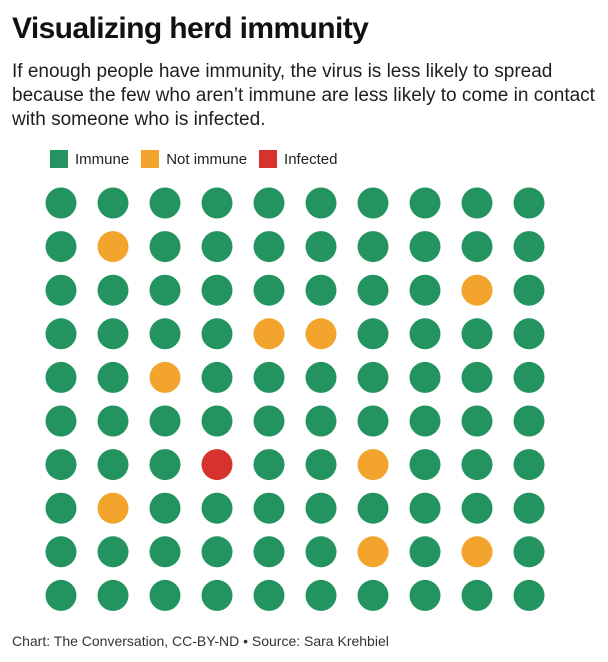  I want to click on dot-immune-r6-c8, so click(425, 421).